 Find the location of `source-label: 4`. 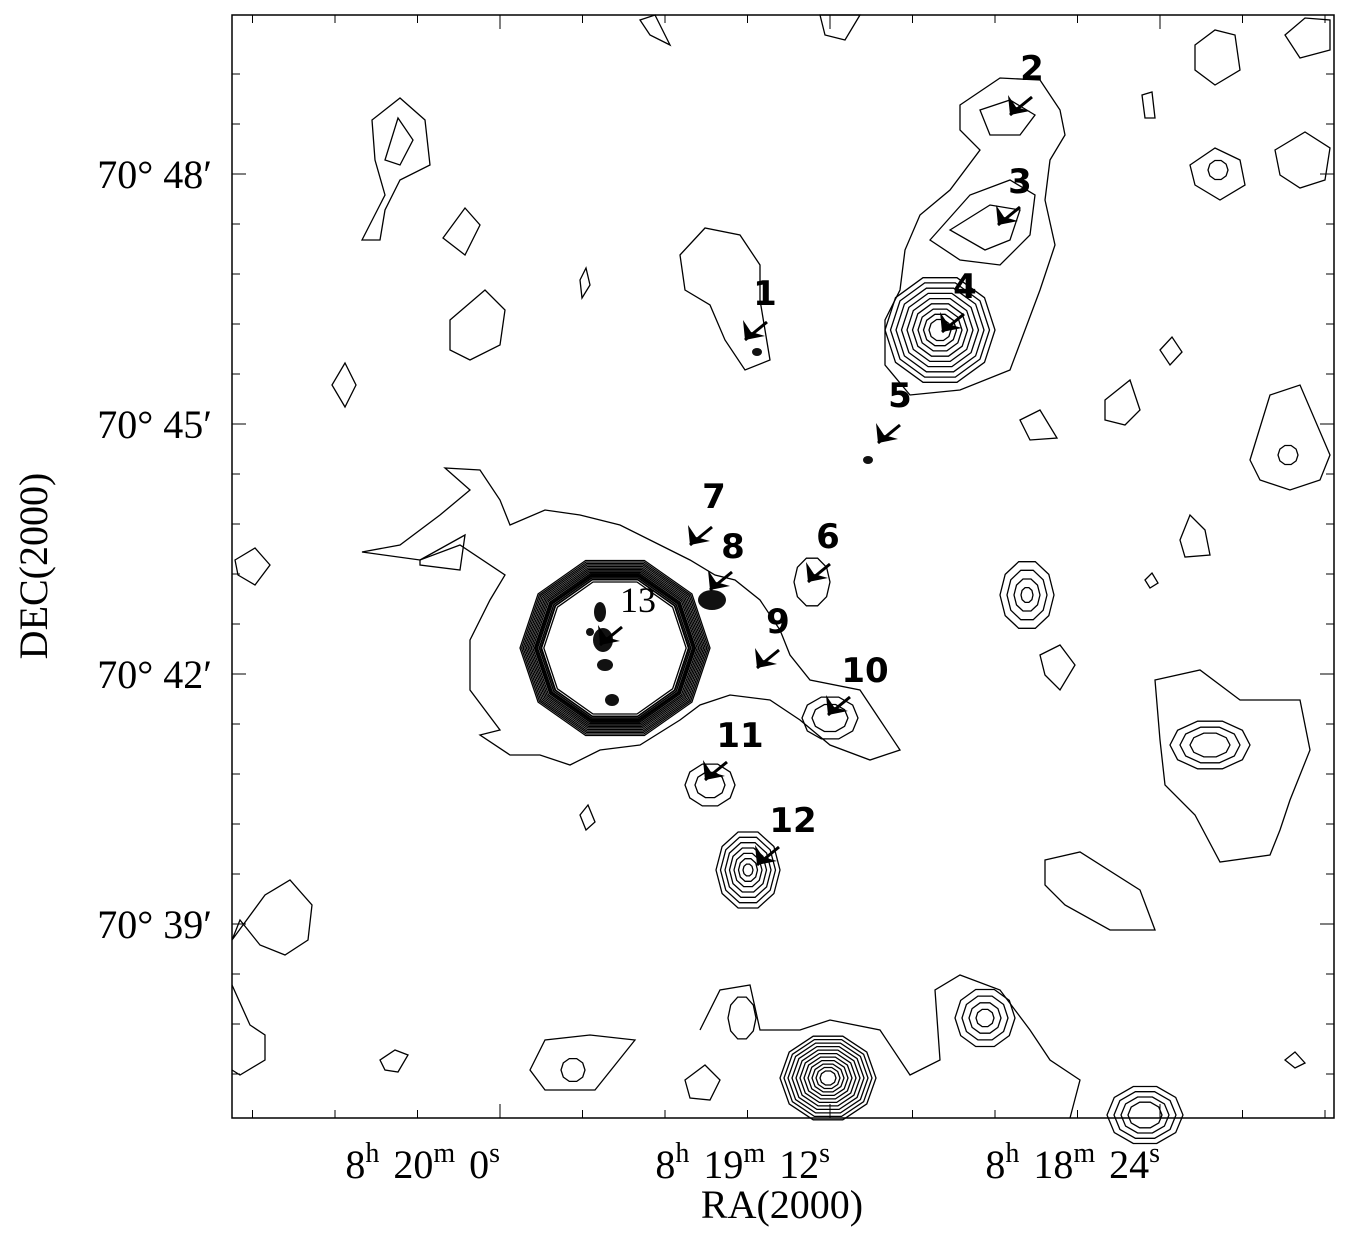

source-label: 4 is located at coordinates (965, 287).